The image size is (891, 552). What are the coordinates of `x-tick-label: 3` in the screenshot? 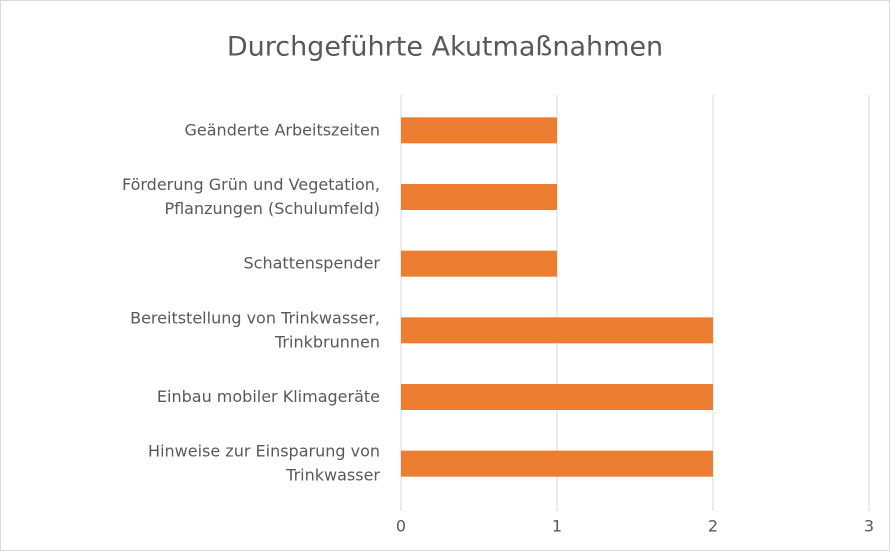 It's located at (869, 526).